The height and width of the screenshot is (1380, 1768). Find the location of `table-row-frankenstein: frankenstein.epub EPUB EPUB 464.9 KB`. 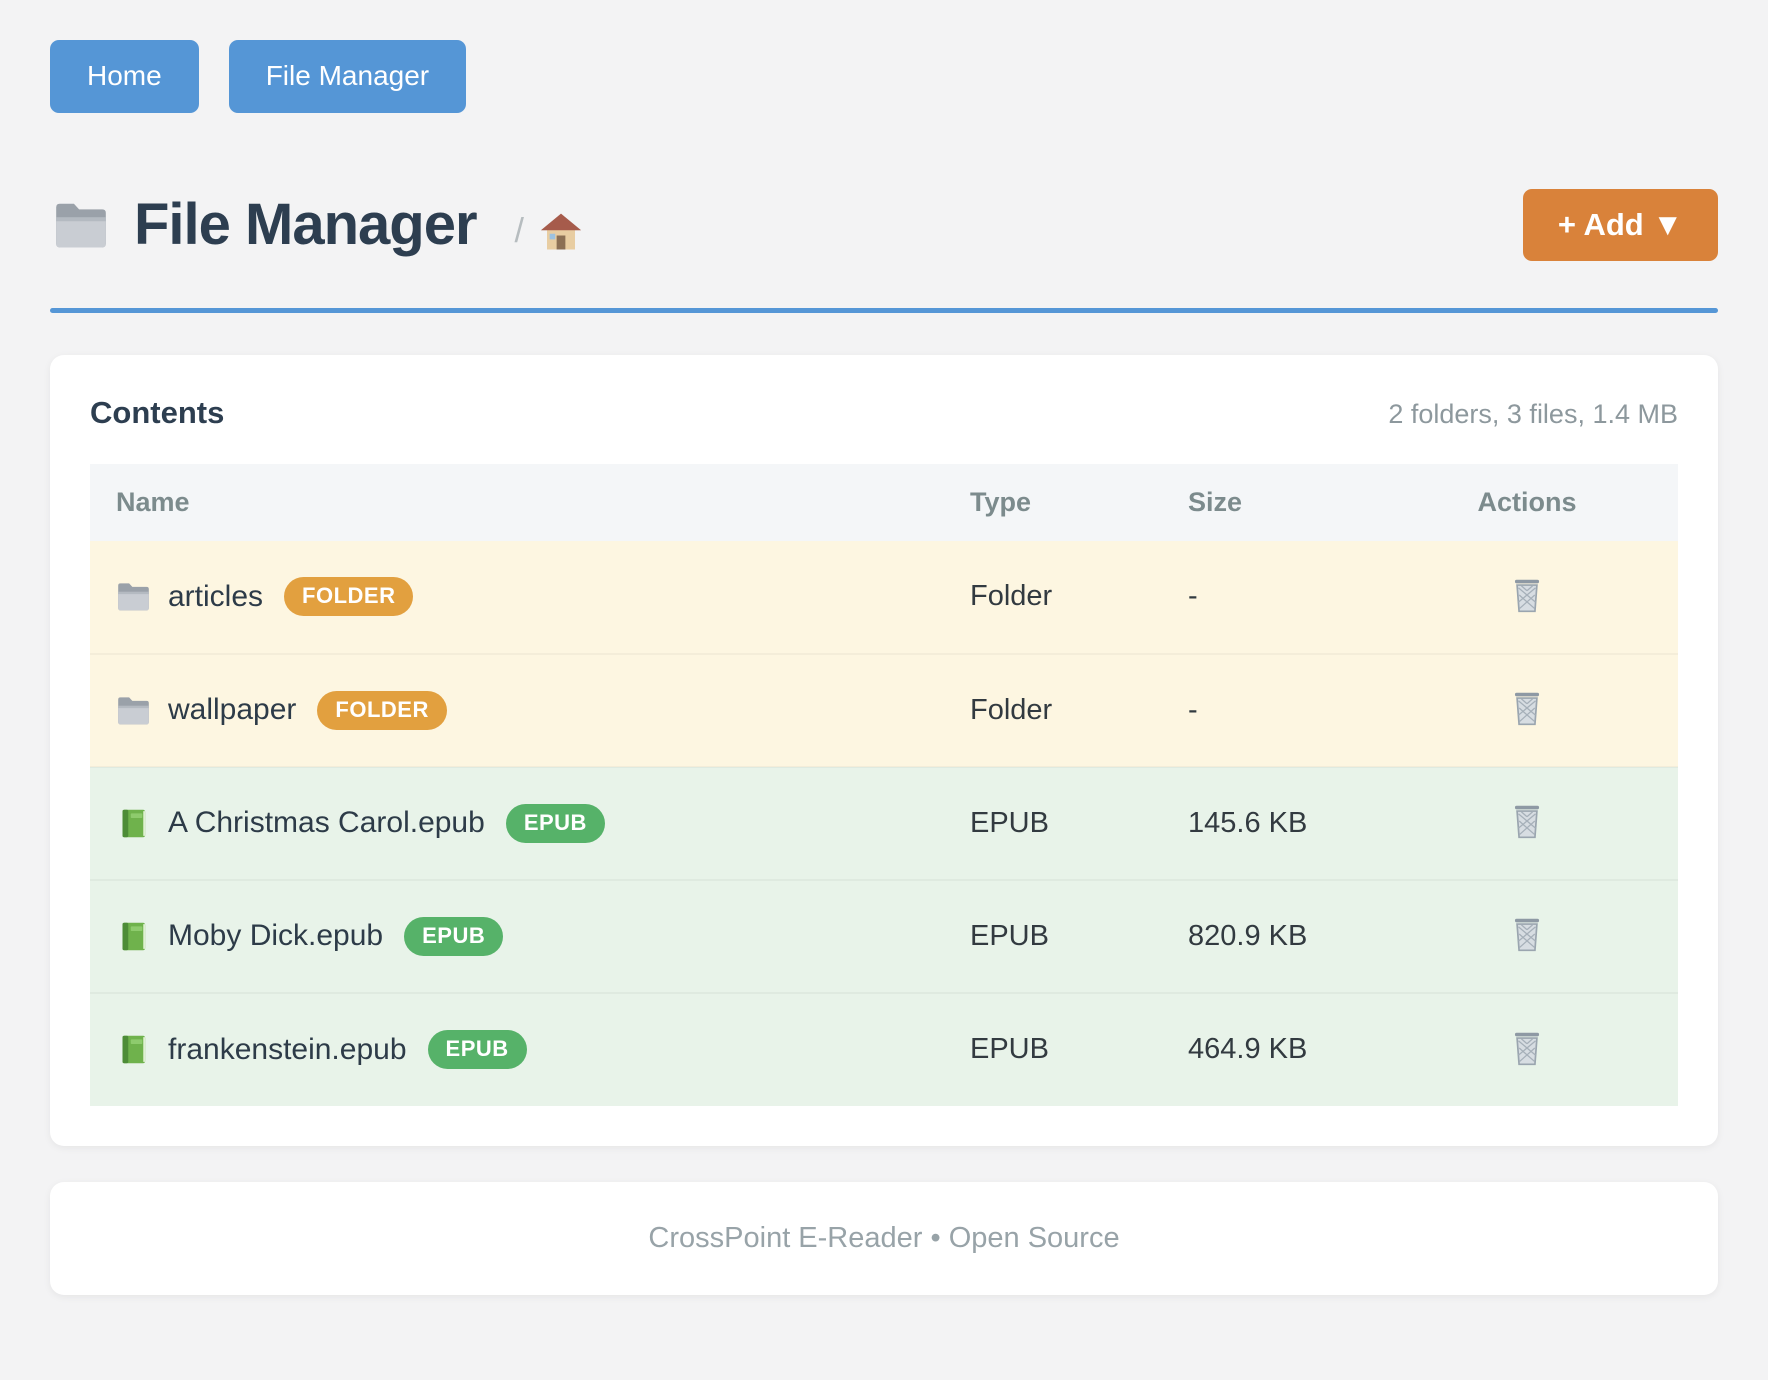

table-row-frankenstein: frankenstein.epub EPUB EPUB 464.9 KB is located at coordinates (884, 1049).